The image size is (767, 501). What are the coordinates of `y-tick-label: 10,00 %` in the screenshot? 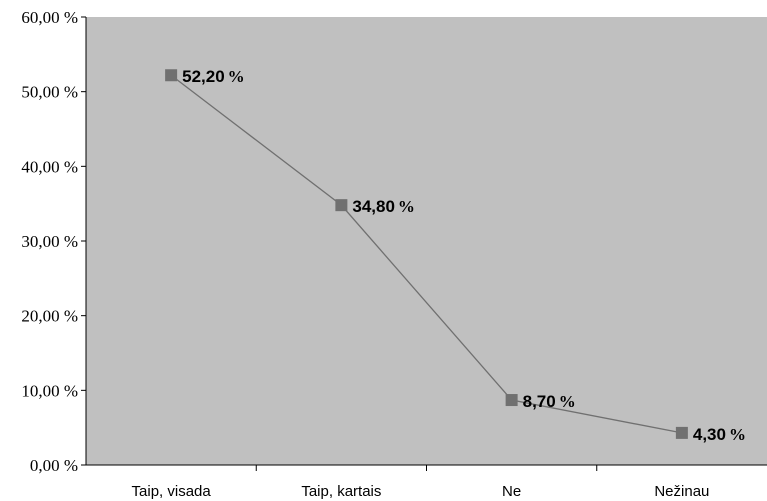 It's located at (49, 390).